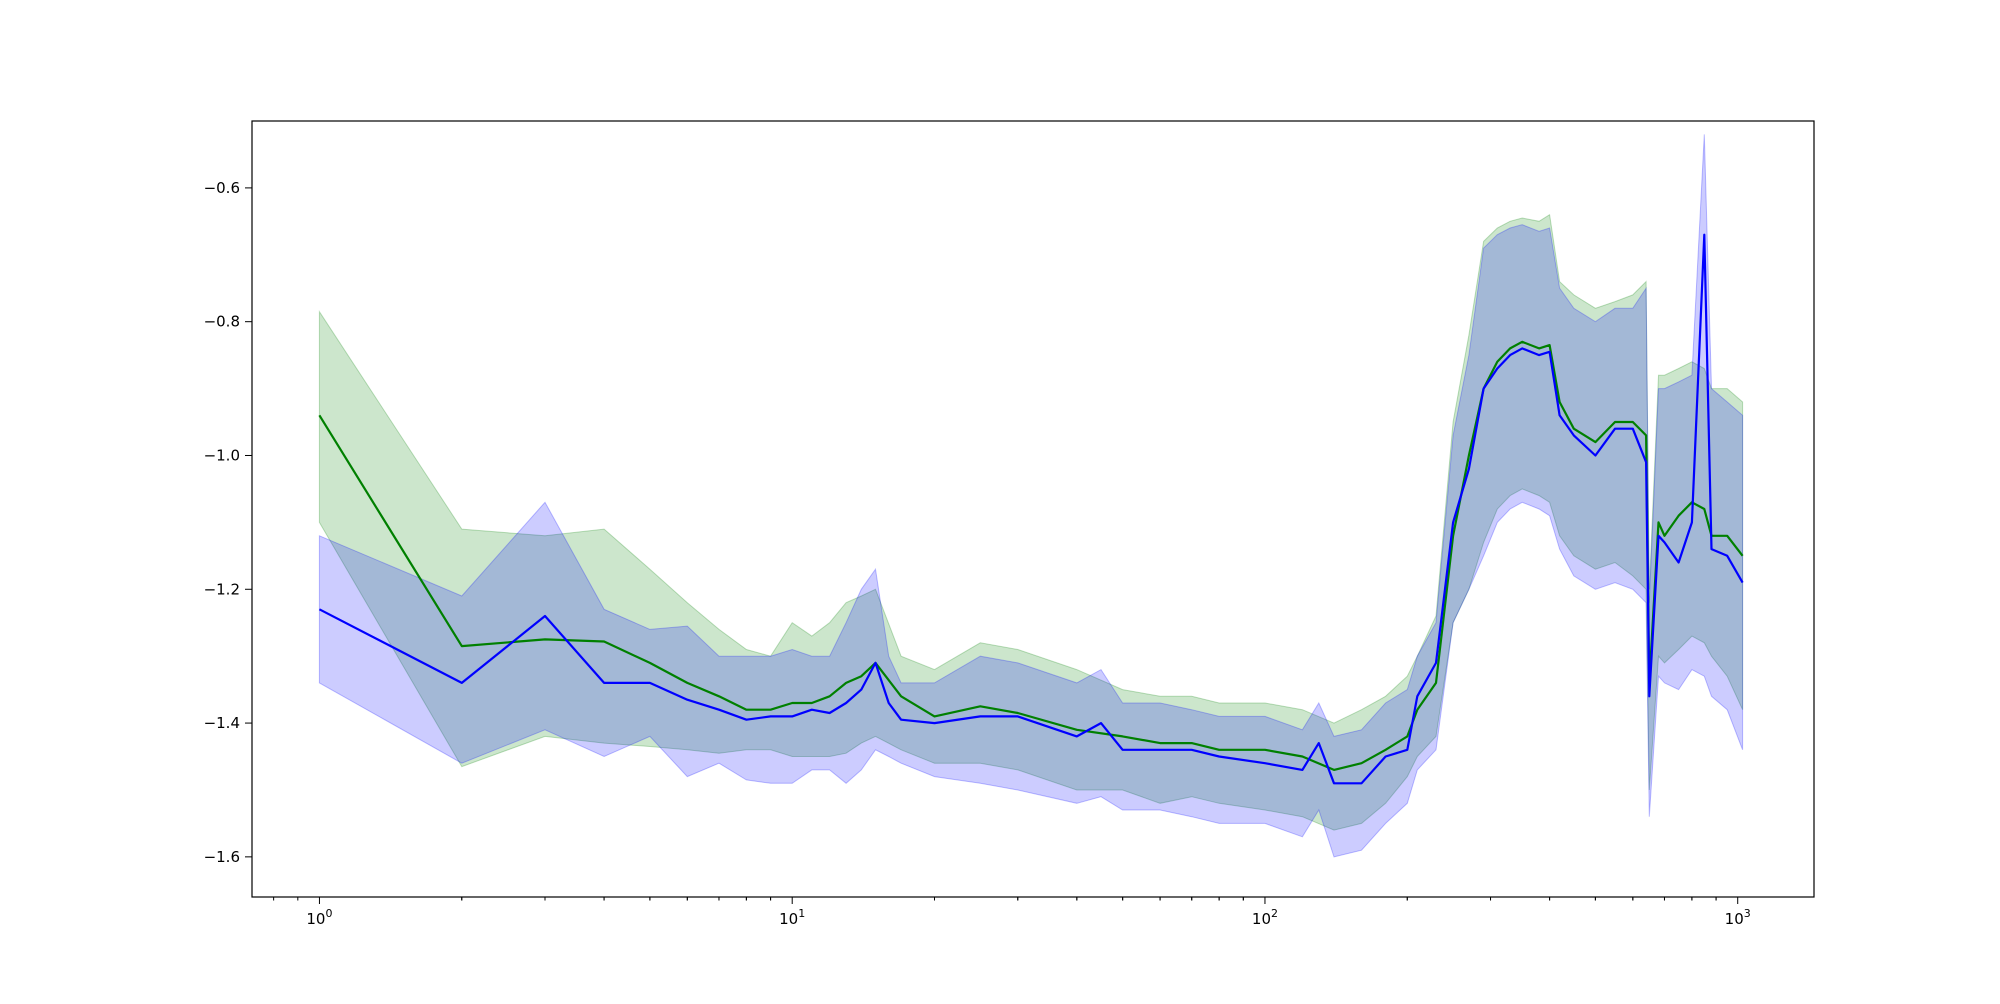 The width and height of the screenshot is (2000, 1004). What do you see at coordinates (222, 322) in the screenshot?
I see `y-tick-label: −0.8` at bounding box center [222, 322].